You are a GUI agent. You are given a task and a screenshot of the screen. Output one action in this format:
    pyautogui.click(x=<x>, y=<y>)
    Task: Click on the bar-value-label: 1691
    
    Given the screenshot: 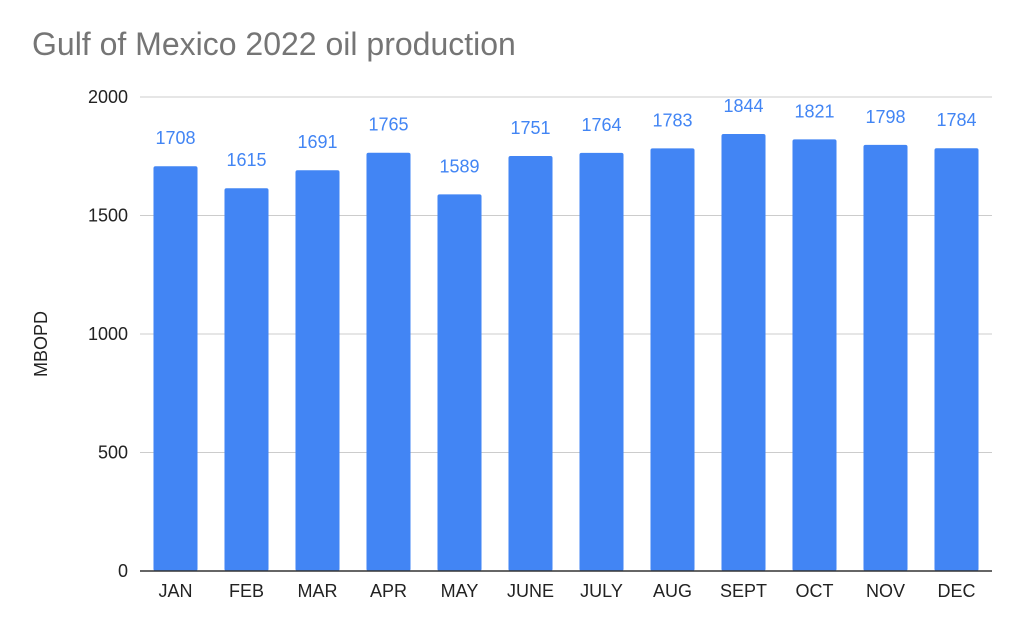 What is the action you would take?
    pyautogui.click(x=317, y=142)
    